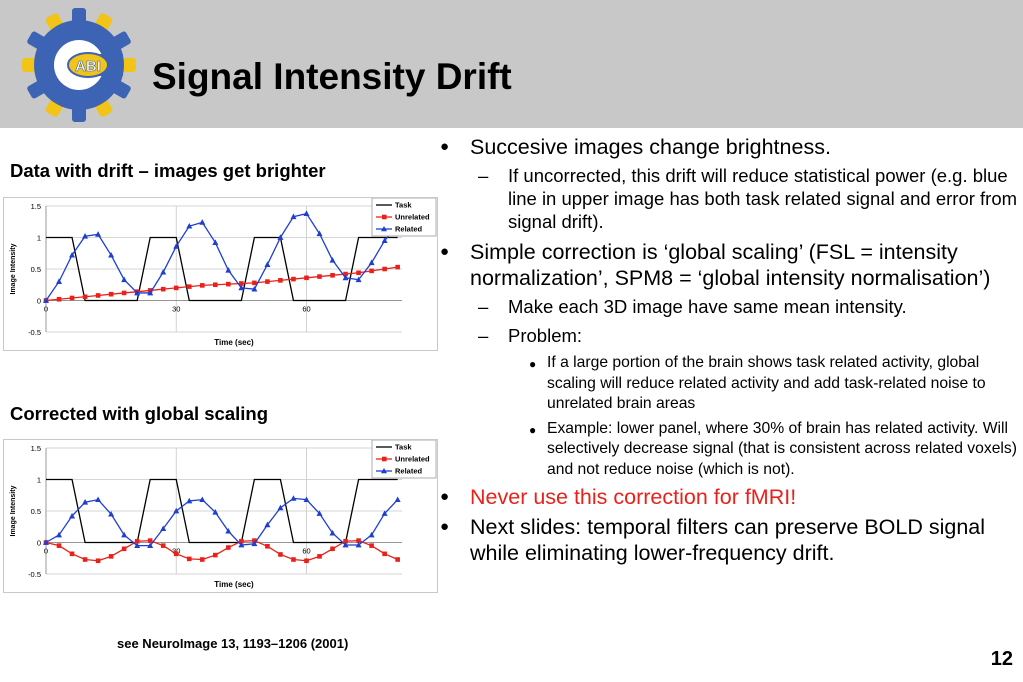  What do you see at coordinates (139, 413) in the screenshot?
I see `bottom-chart-label: Corrected with global scaling` at bounding box center [139, 413].